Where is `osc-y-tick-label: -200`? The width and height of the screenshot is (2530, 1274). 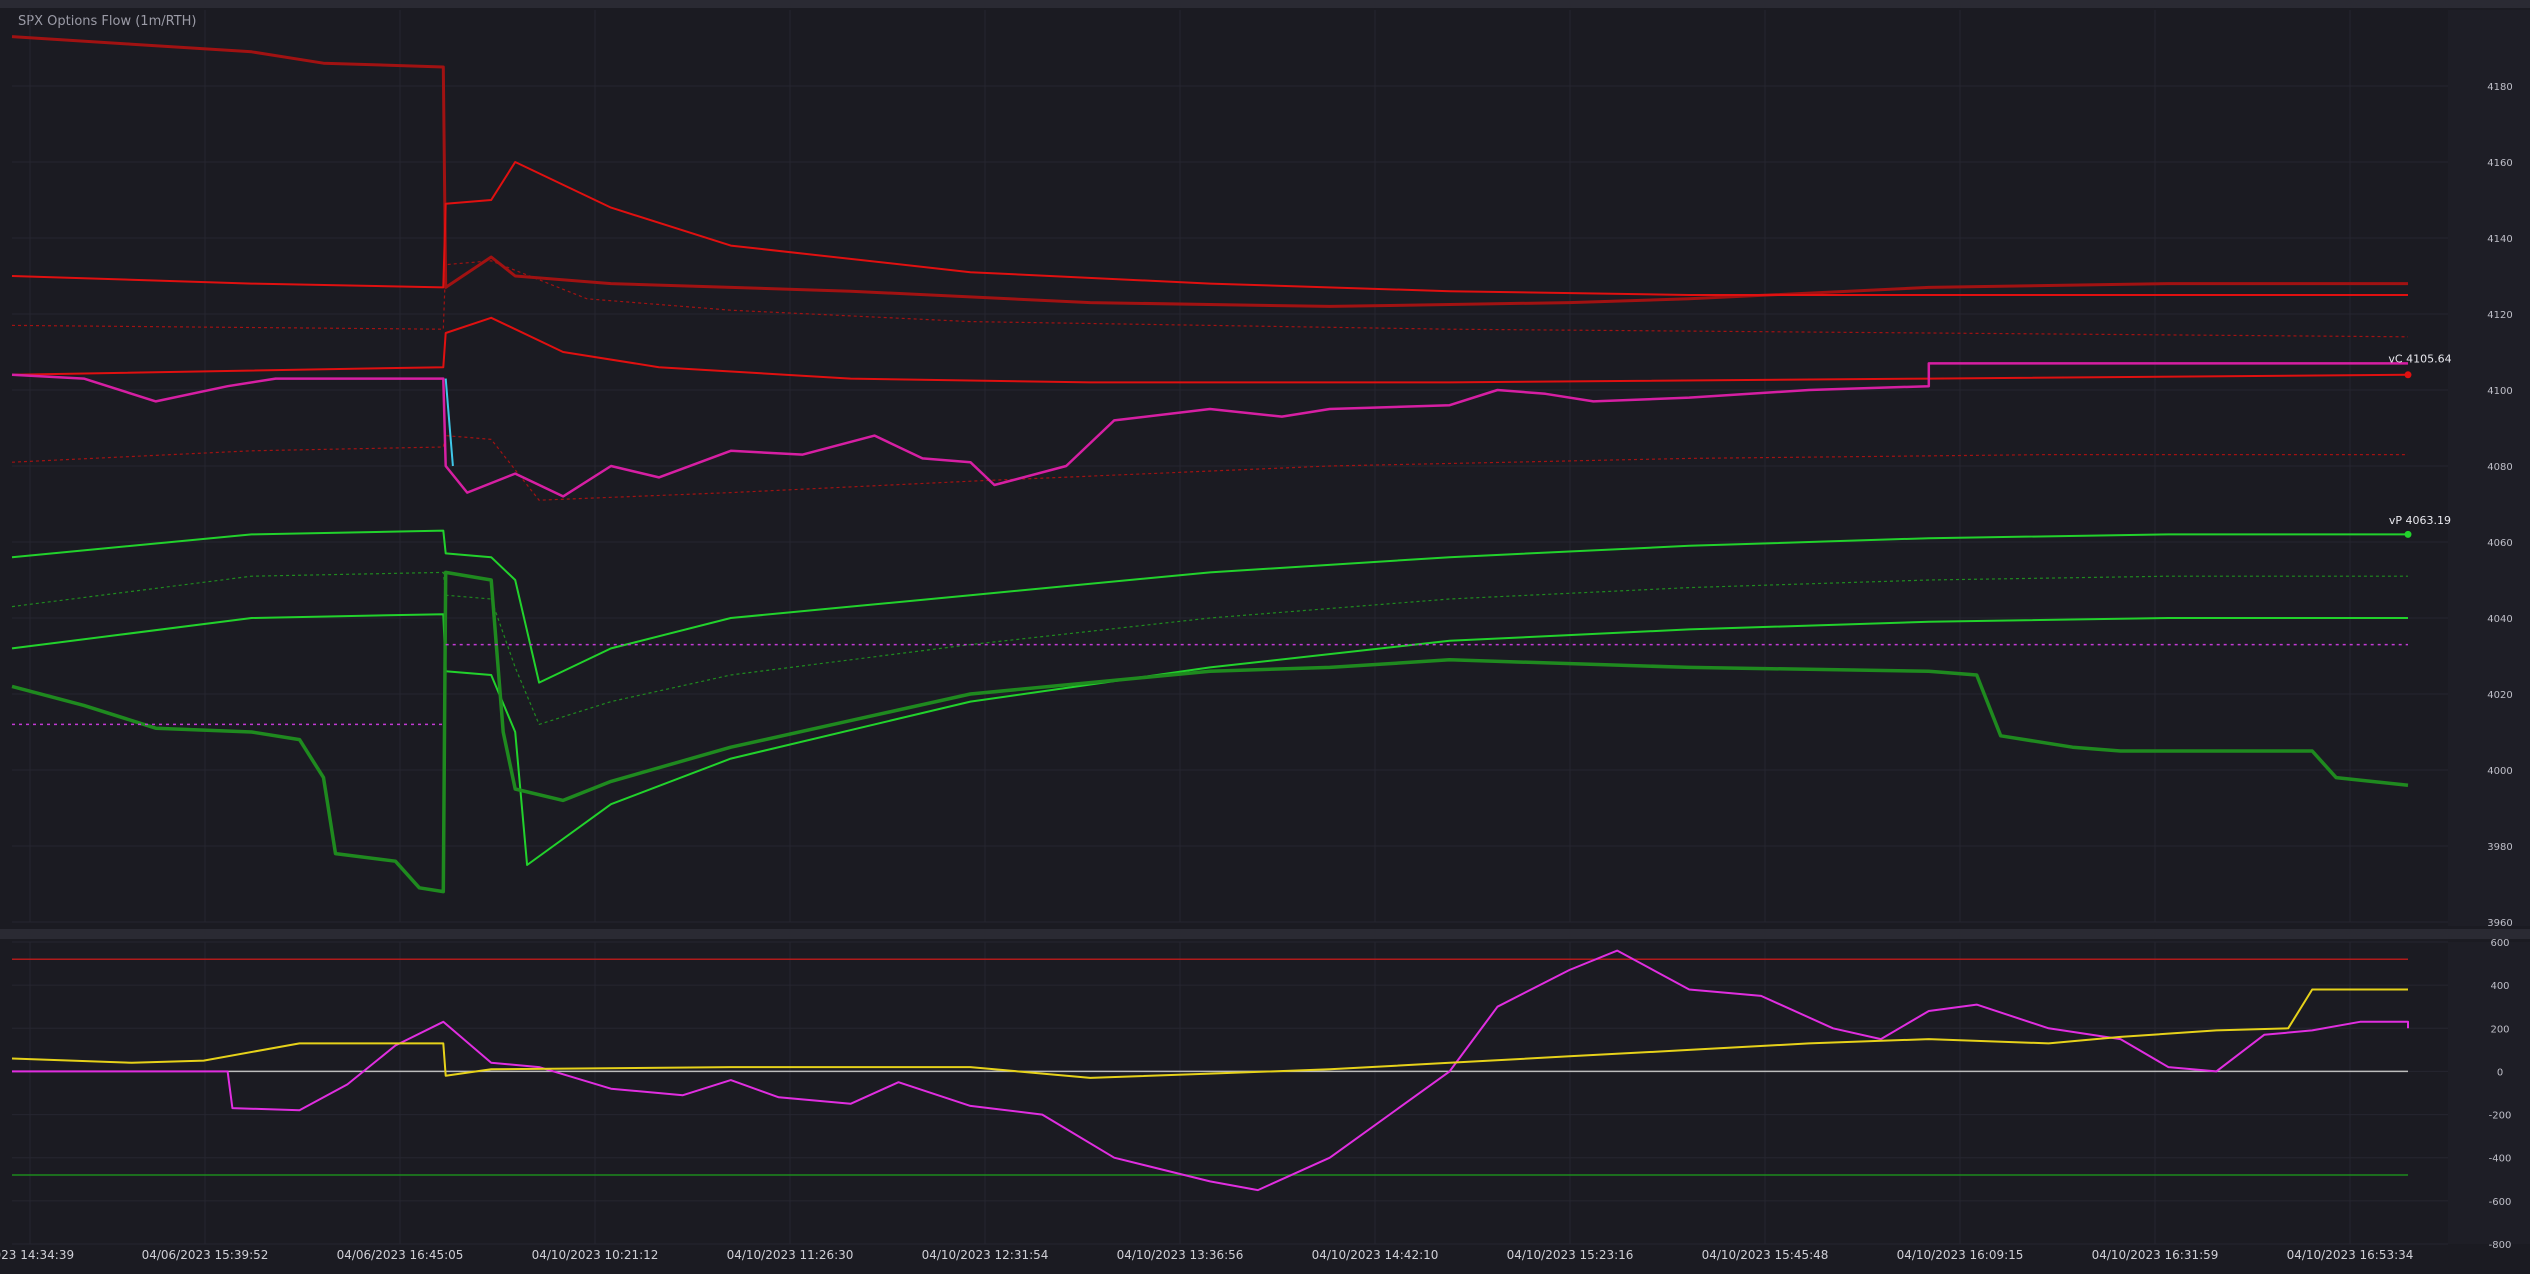
osc-y-tick-label: -200 is located at coordinates (2500, 1116).